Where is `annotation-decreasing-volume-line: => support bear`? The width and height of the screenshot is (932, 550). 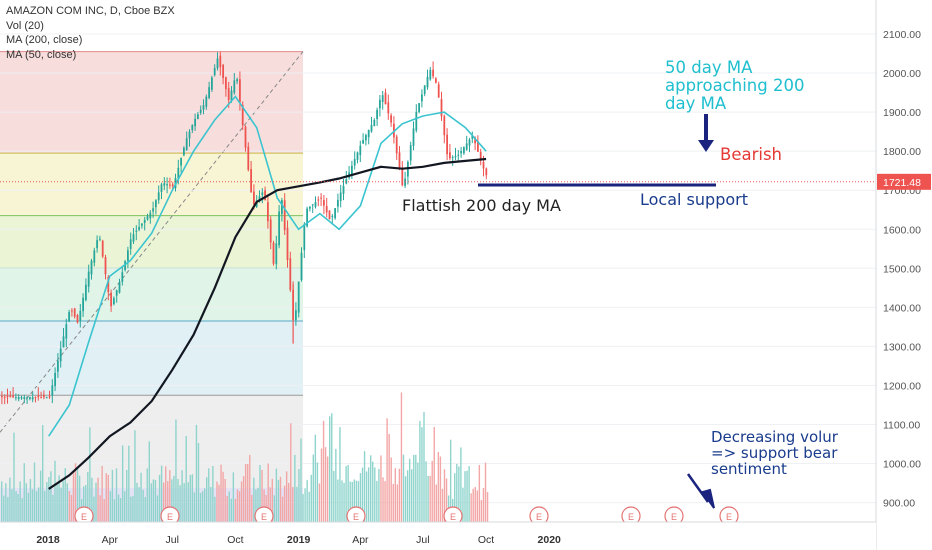 annotation-decreasing-volume-line: => support bear is located at coordinates (774, 453).